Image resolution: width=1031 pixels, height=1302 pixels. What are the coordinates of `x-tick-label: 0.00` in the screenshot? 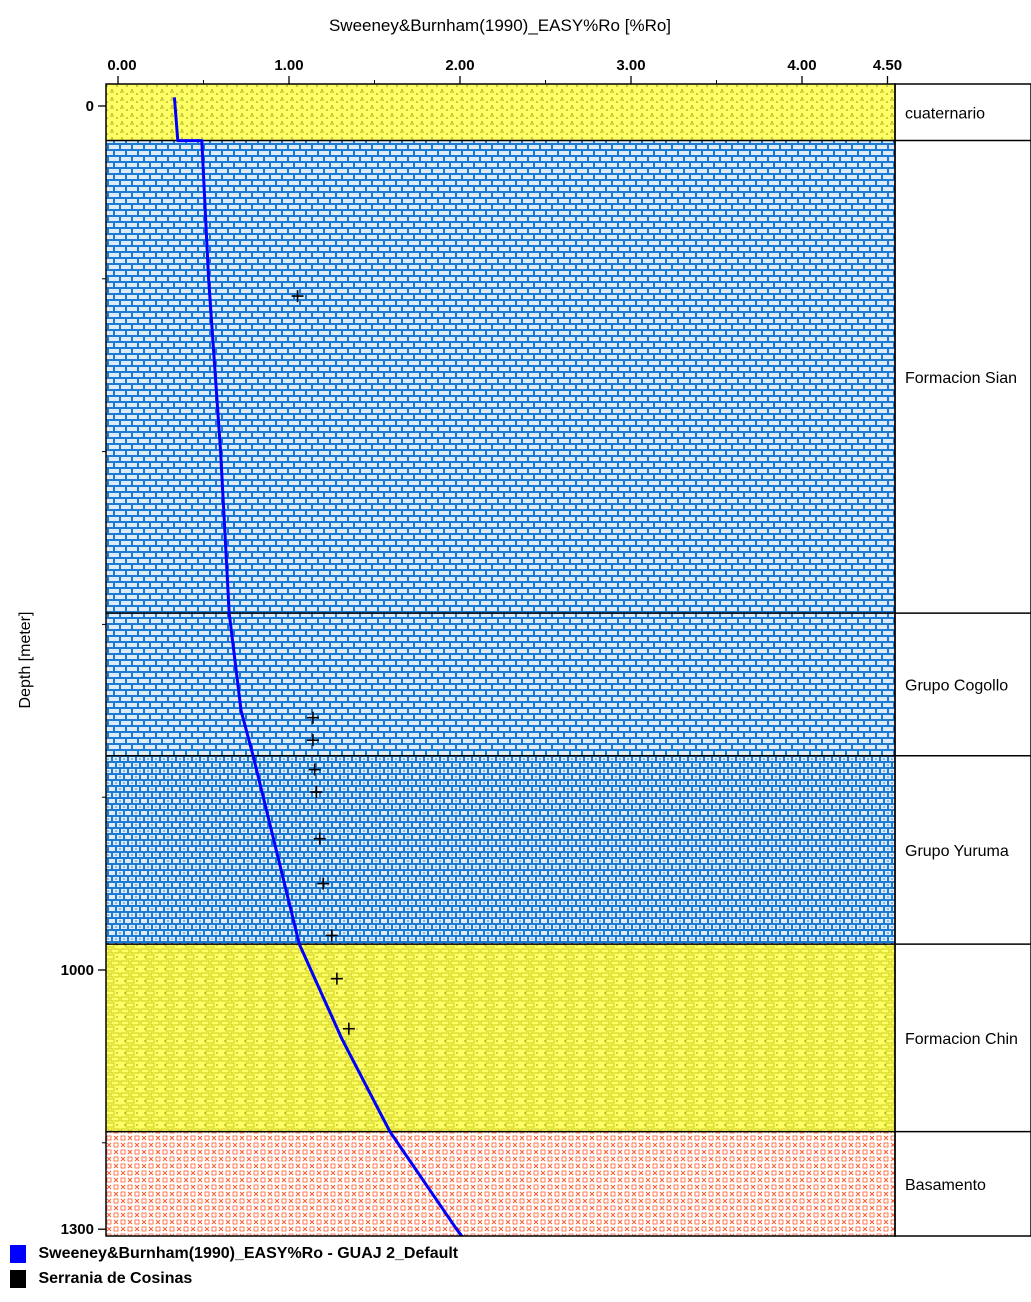 It's located at (121, 65).